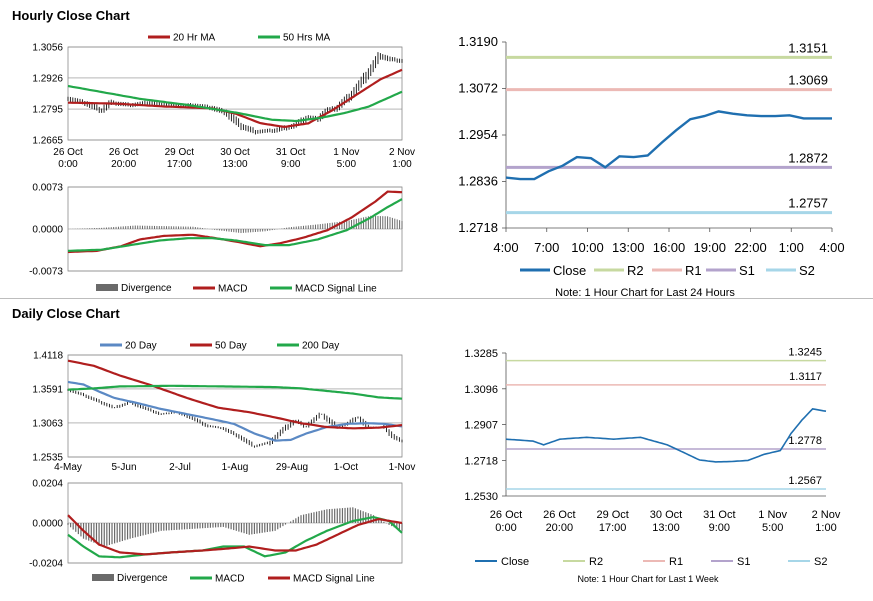  I want to click on pivot-1w-ytick-label: 1.2718, so click(481, 461).